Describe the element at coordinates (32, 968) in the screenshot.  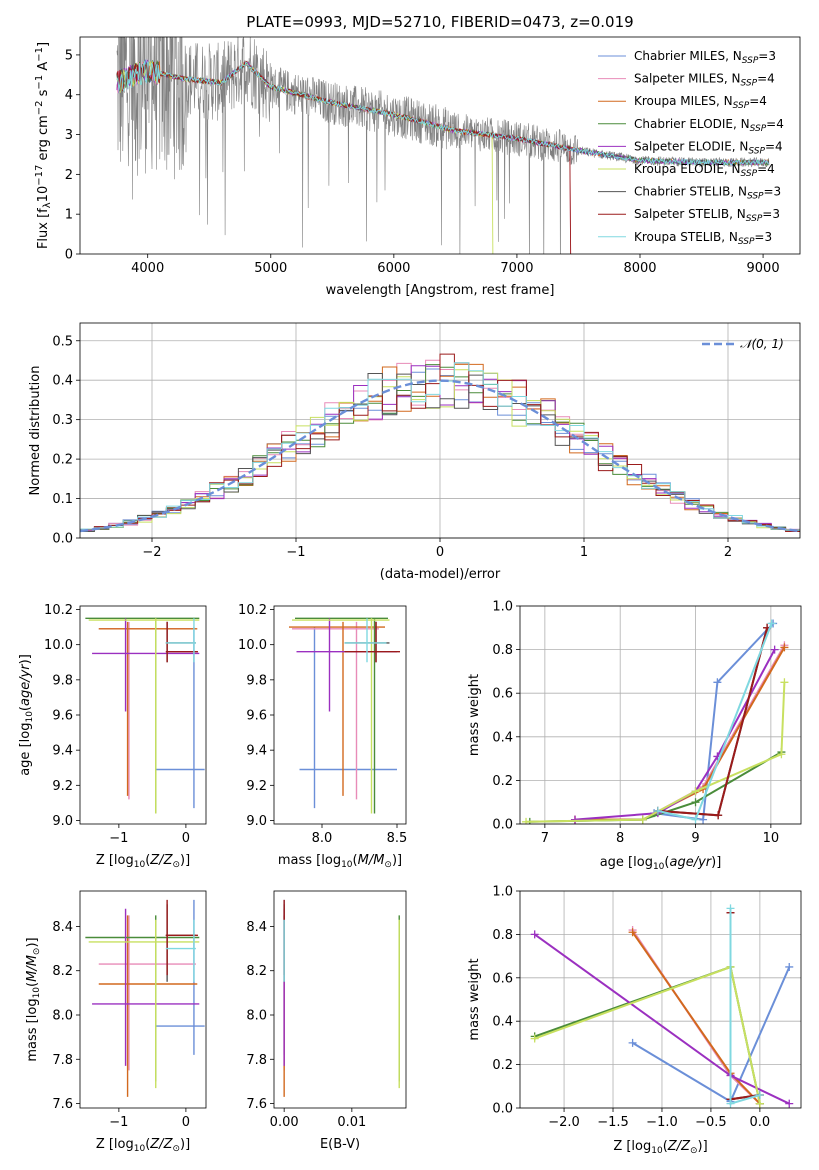
I see `mass_vs_Z-ylabel-part: M/M` at that location.